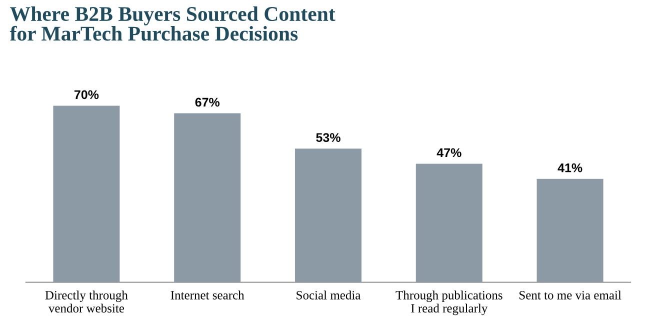  Describe the element at coordinates (207, 102) in the screenshot. I see `data-label: 67%` at that location.